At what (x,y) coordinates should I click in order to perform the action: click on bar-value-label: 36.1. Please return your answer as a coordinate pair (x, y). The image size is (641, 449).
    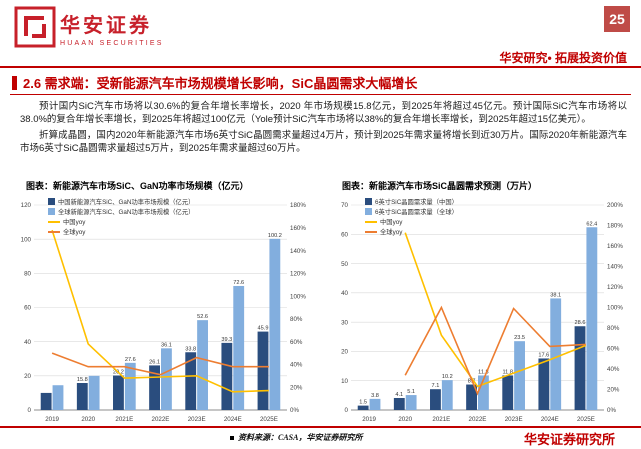
    Looking at the image, I should click on (166, 345).